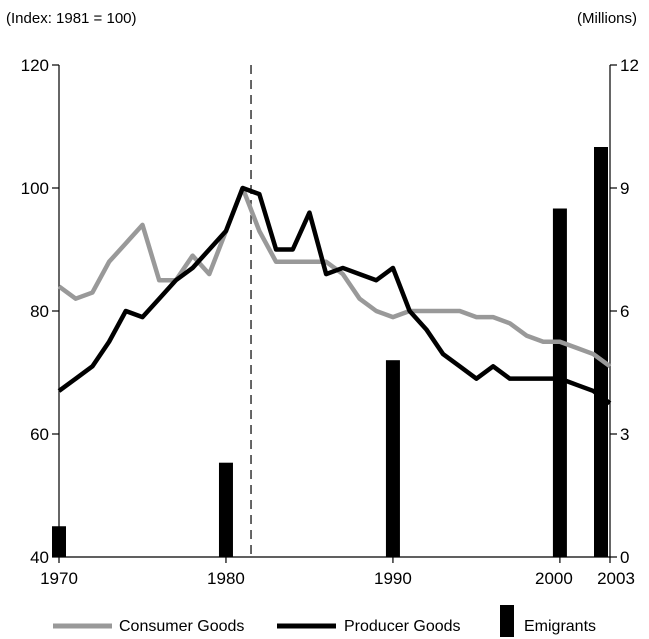 This screenshot has width=649, height=639. What do you see at coordinates (59, 578) in the screenshot?
I see `x-tick-label: 1970` at bounding box center [59, 578].